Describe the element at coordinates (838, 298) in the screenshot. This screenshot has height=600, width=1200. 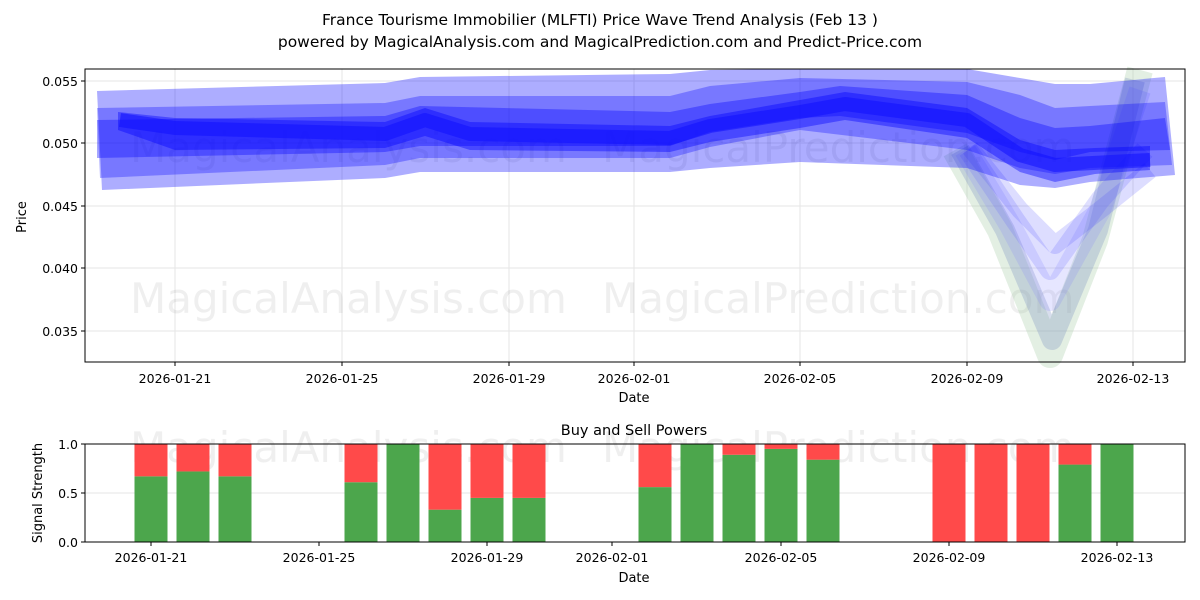
I see `watermark-prediction-mid: MagicalPrediction.com` at that location.